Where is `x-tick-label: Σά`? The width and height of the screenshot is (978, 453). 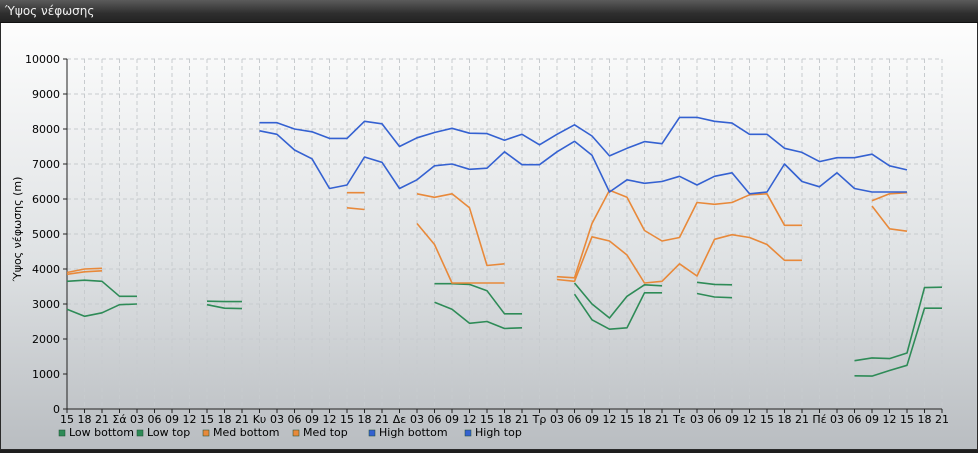
x-tick-label: Σά is located at coordinates (119, 419).